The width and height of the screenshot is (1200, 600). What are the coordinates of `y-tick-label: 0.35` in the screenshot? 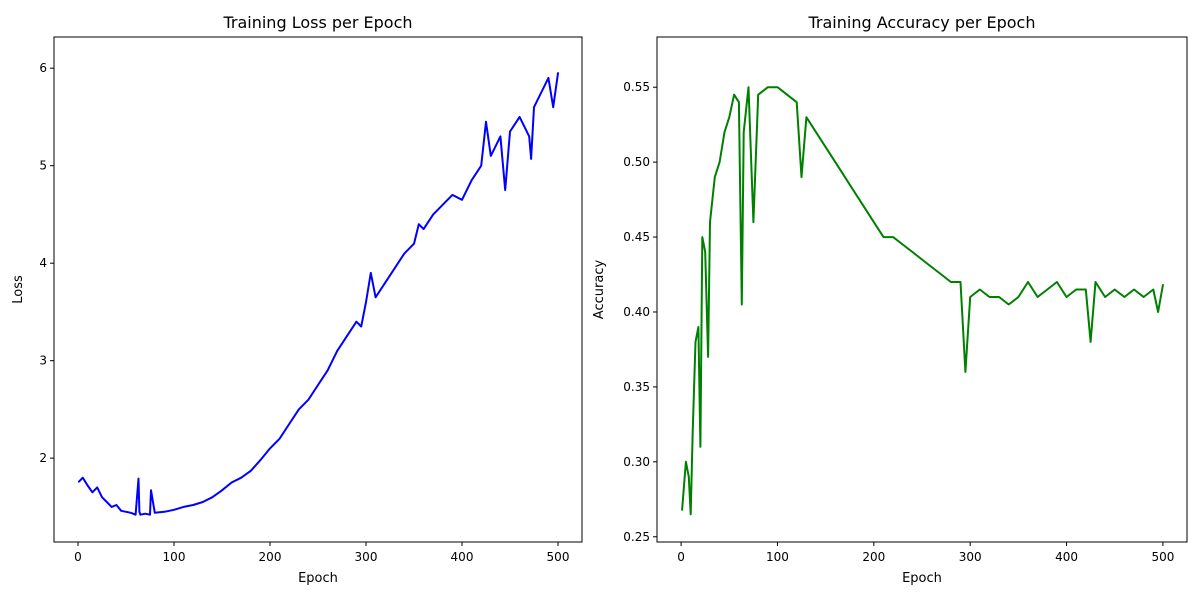 It's located at (636, 387).